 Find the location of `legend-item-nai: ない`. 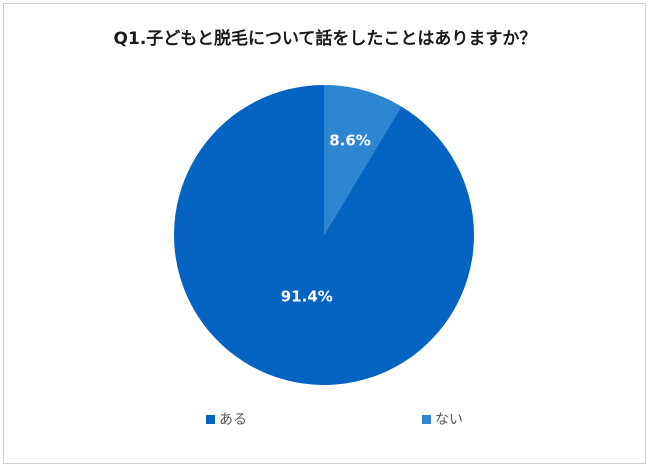

legend-item-nai: ない is located at coordinates (442, 419).